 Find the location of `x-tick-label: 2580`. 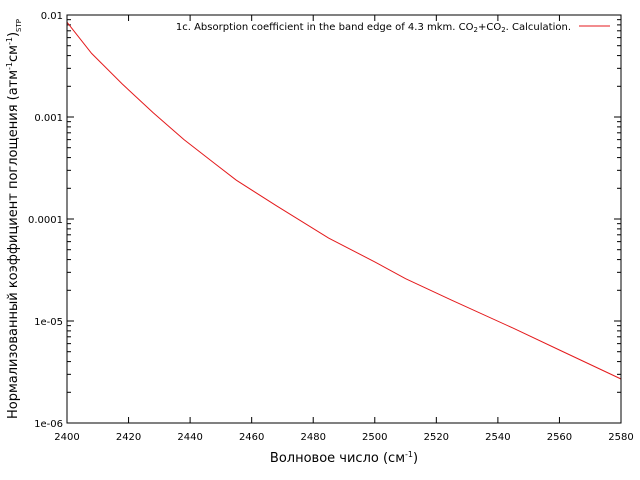

x-tick-label: 2580 is located at coordinates (620, 437).